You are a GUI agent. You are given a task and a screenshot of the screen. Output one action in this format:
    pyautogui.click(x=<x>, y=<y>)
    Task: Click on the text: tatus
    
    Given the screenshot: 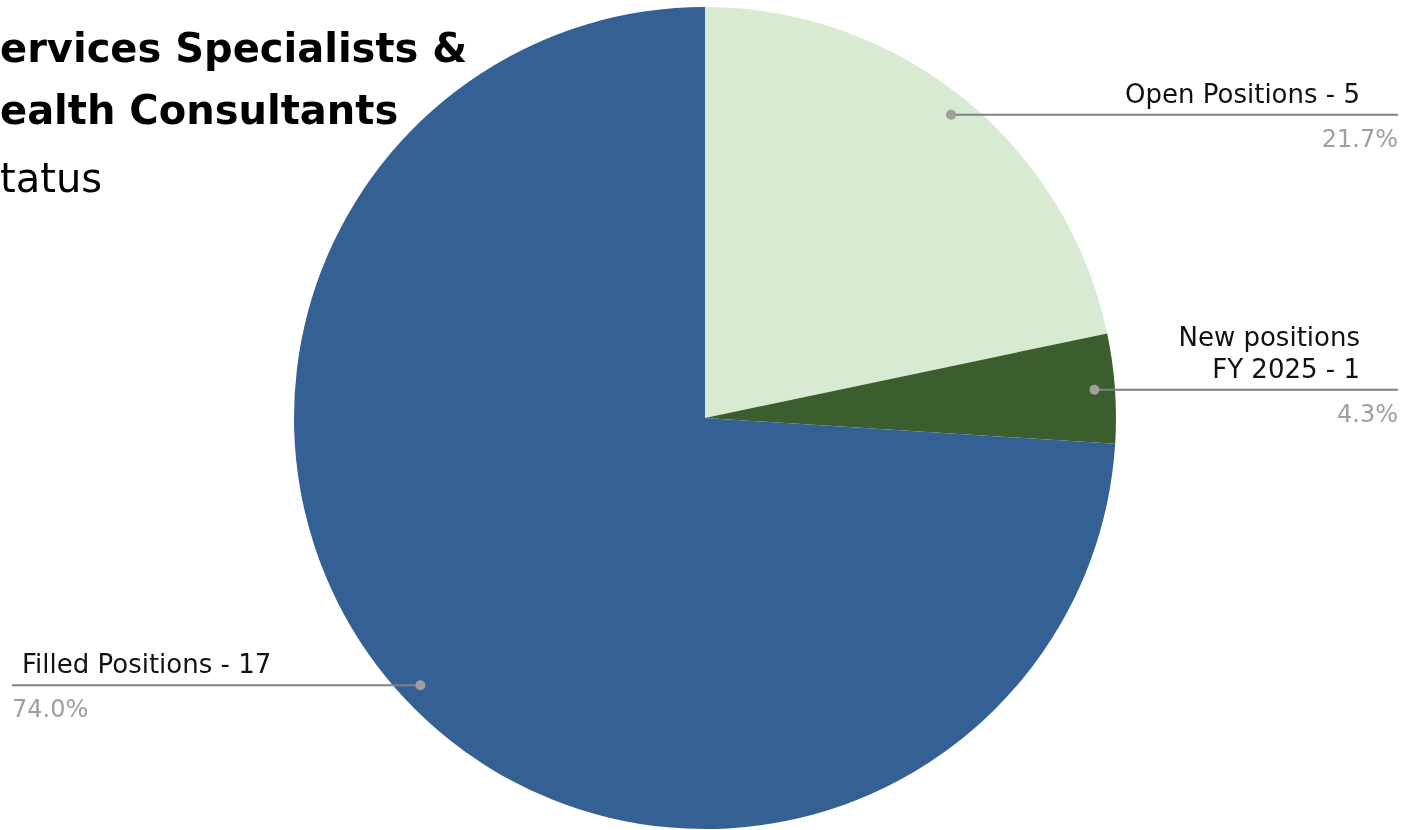 What is the action you would take?
    pyautogui.click(x=51, y=178)
    